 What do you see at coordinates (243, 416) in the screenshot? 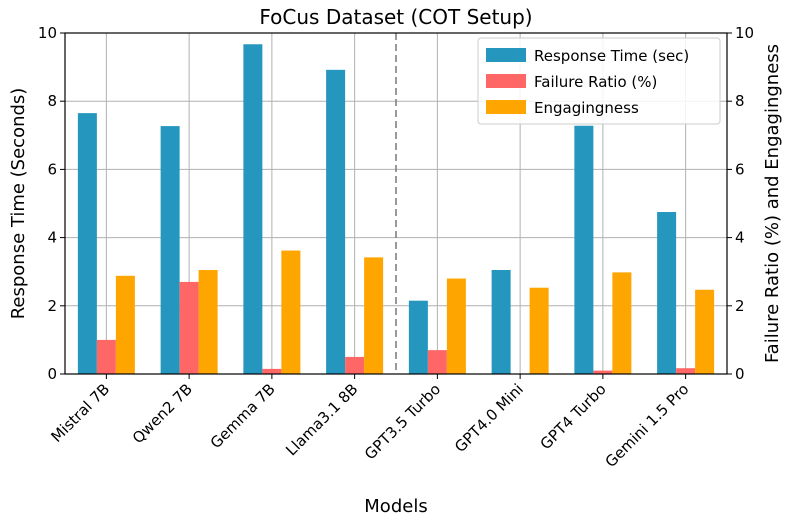
I see `x-tick-label-gemma-7b: Gemma 7B` at bounding box center [243, 416].